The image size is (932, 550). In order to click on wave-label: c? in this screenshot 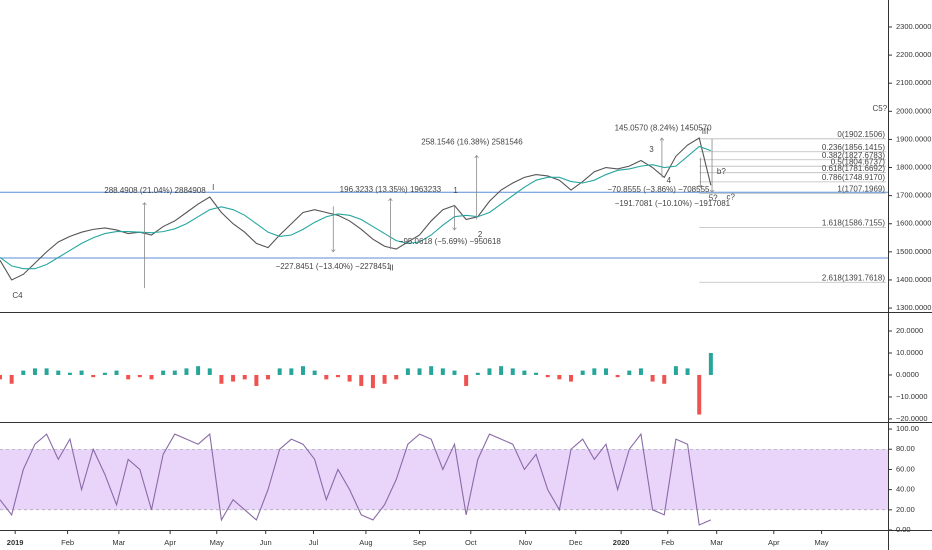, I will do `click(730, 197)`.